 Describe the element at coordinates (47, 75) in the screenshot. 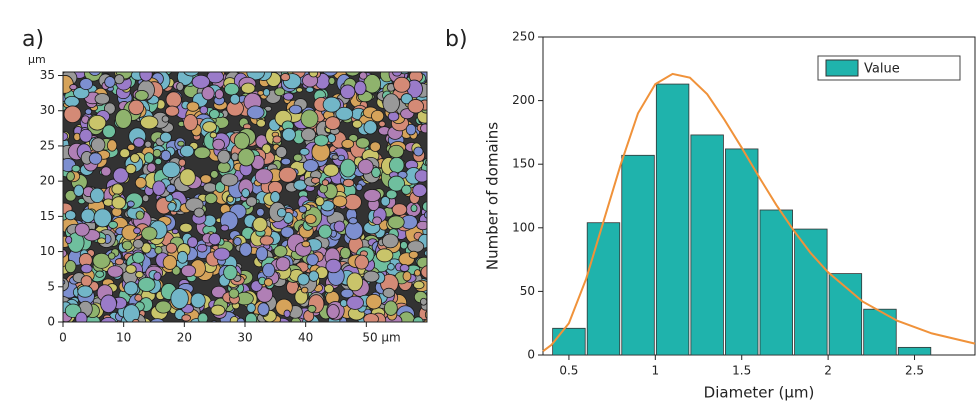

I see `y-tick-label: 35` at that location.